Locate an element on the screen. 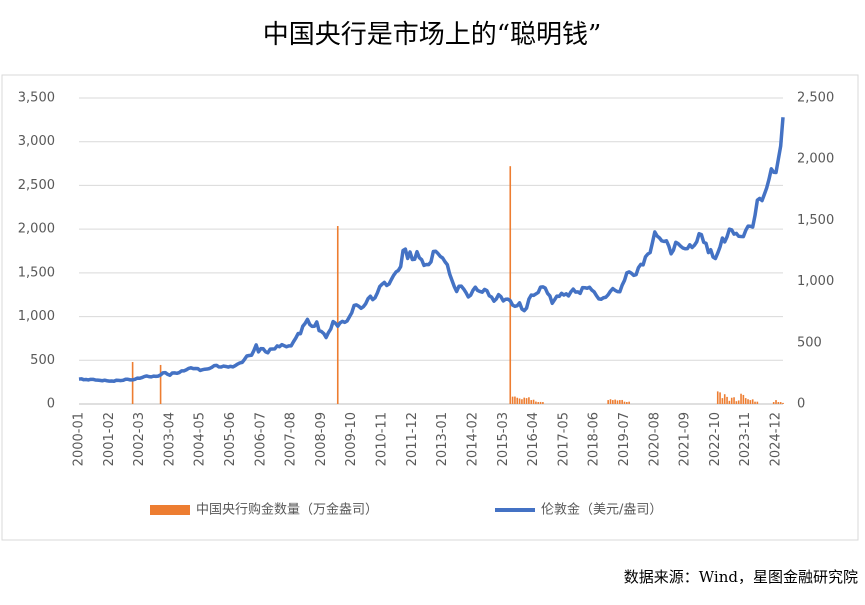  x-tick-label: 2002-03 is located at coordinates (139, 439).